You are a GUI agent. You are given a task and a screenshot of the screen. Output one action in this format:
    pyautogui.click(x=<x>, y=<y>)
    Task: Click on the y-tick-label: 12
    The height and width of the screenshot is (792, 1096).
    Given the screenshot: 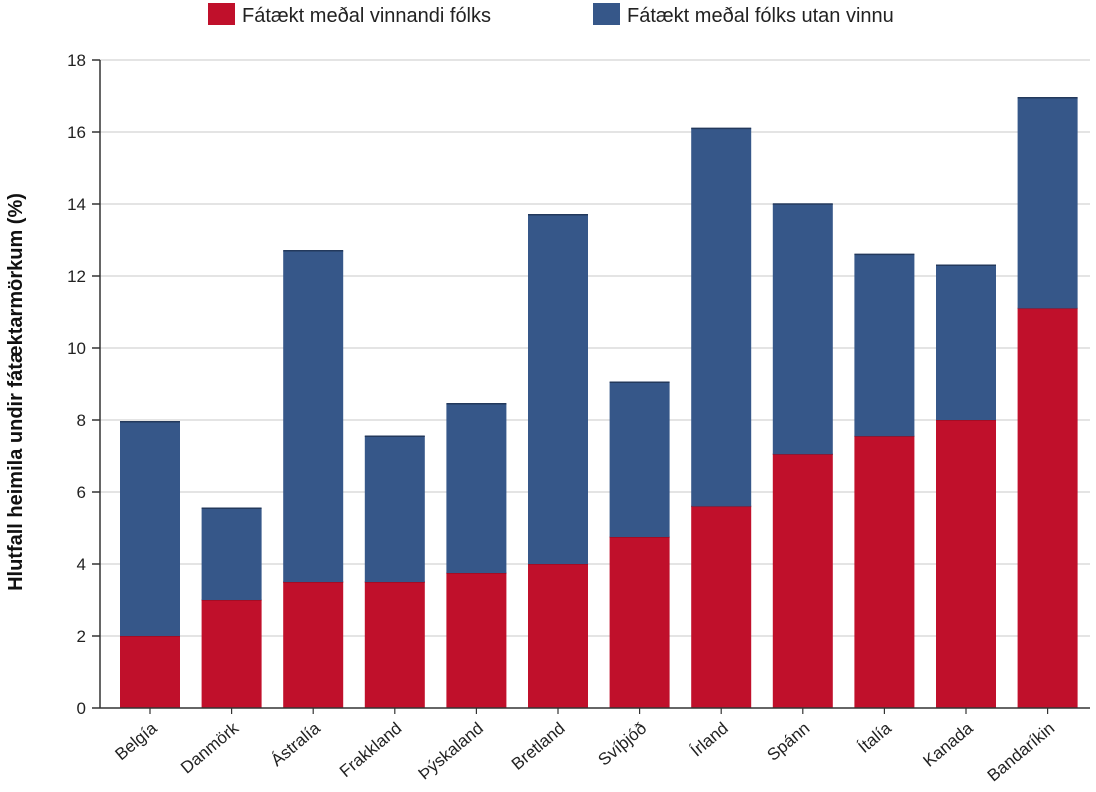 What is the action you would take?
    pyautogui.click(x=76, y=276)
    